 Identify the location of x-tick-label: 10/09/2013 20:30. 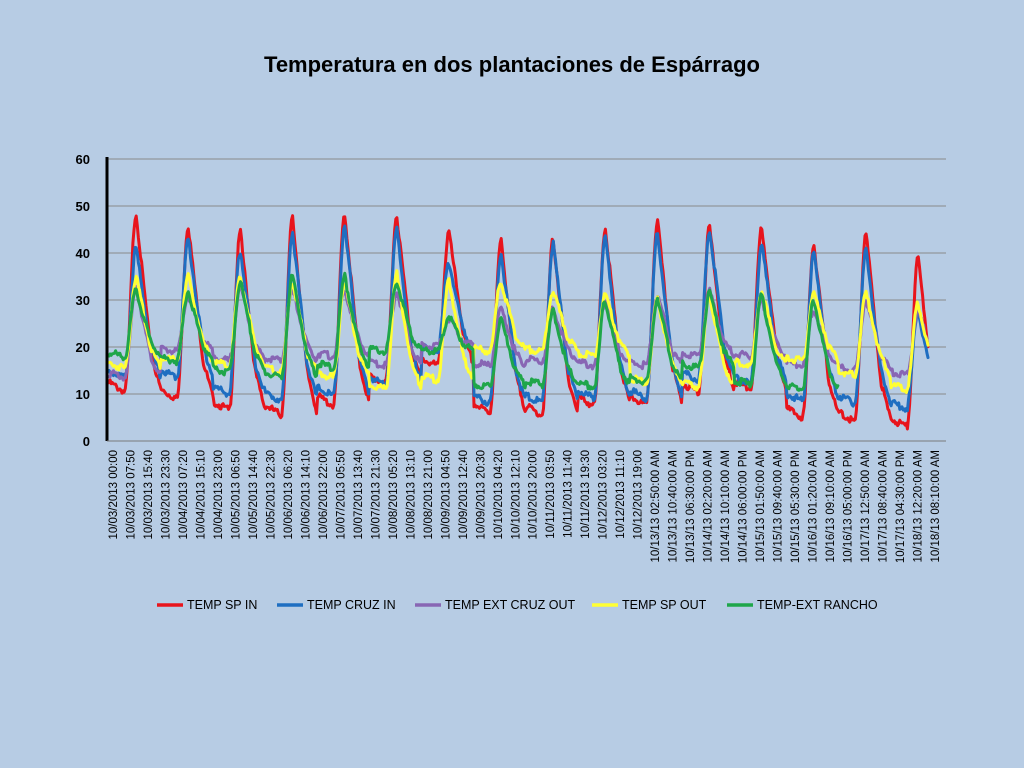
(481, 495).